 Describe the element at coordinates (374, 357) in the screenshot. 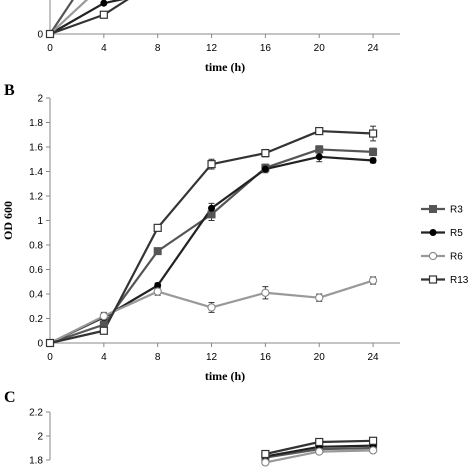

I see `x-tick-label-b: 24` at that location.